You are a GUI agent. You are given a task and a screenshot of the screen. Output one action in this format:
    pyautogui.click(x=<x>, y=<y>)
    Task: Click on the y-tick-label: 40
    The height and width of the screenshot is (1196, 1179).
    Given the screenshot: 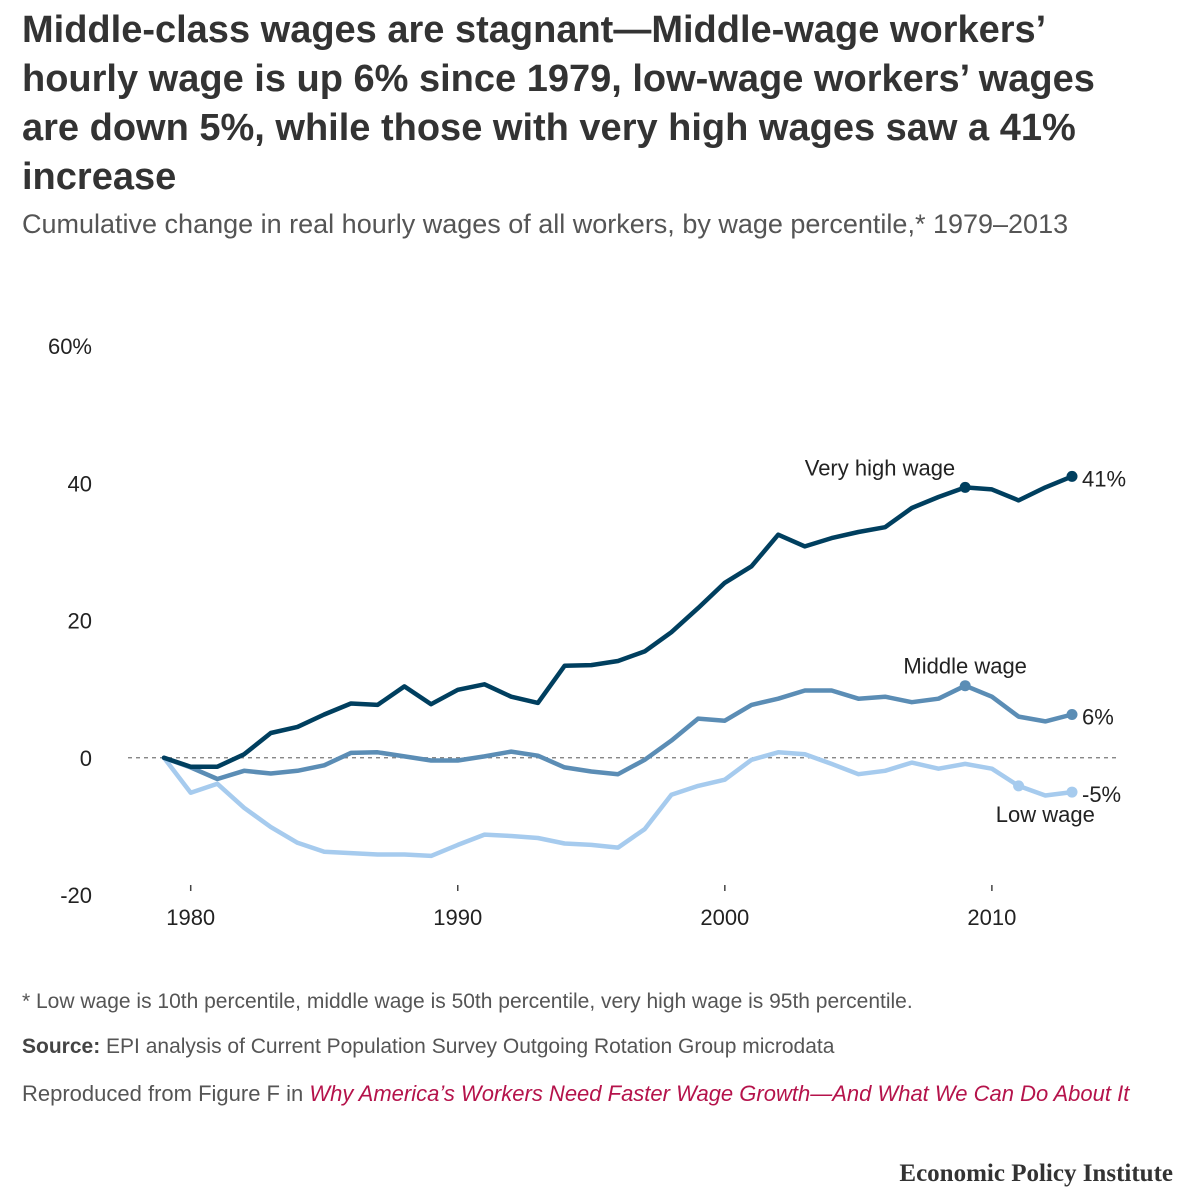 What is the action you would take?
    pyautogui.click(x=80, y=483)
    